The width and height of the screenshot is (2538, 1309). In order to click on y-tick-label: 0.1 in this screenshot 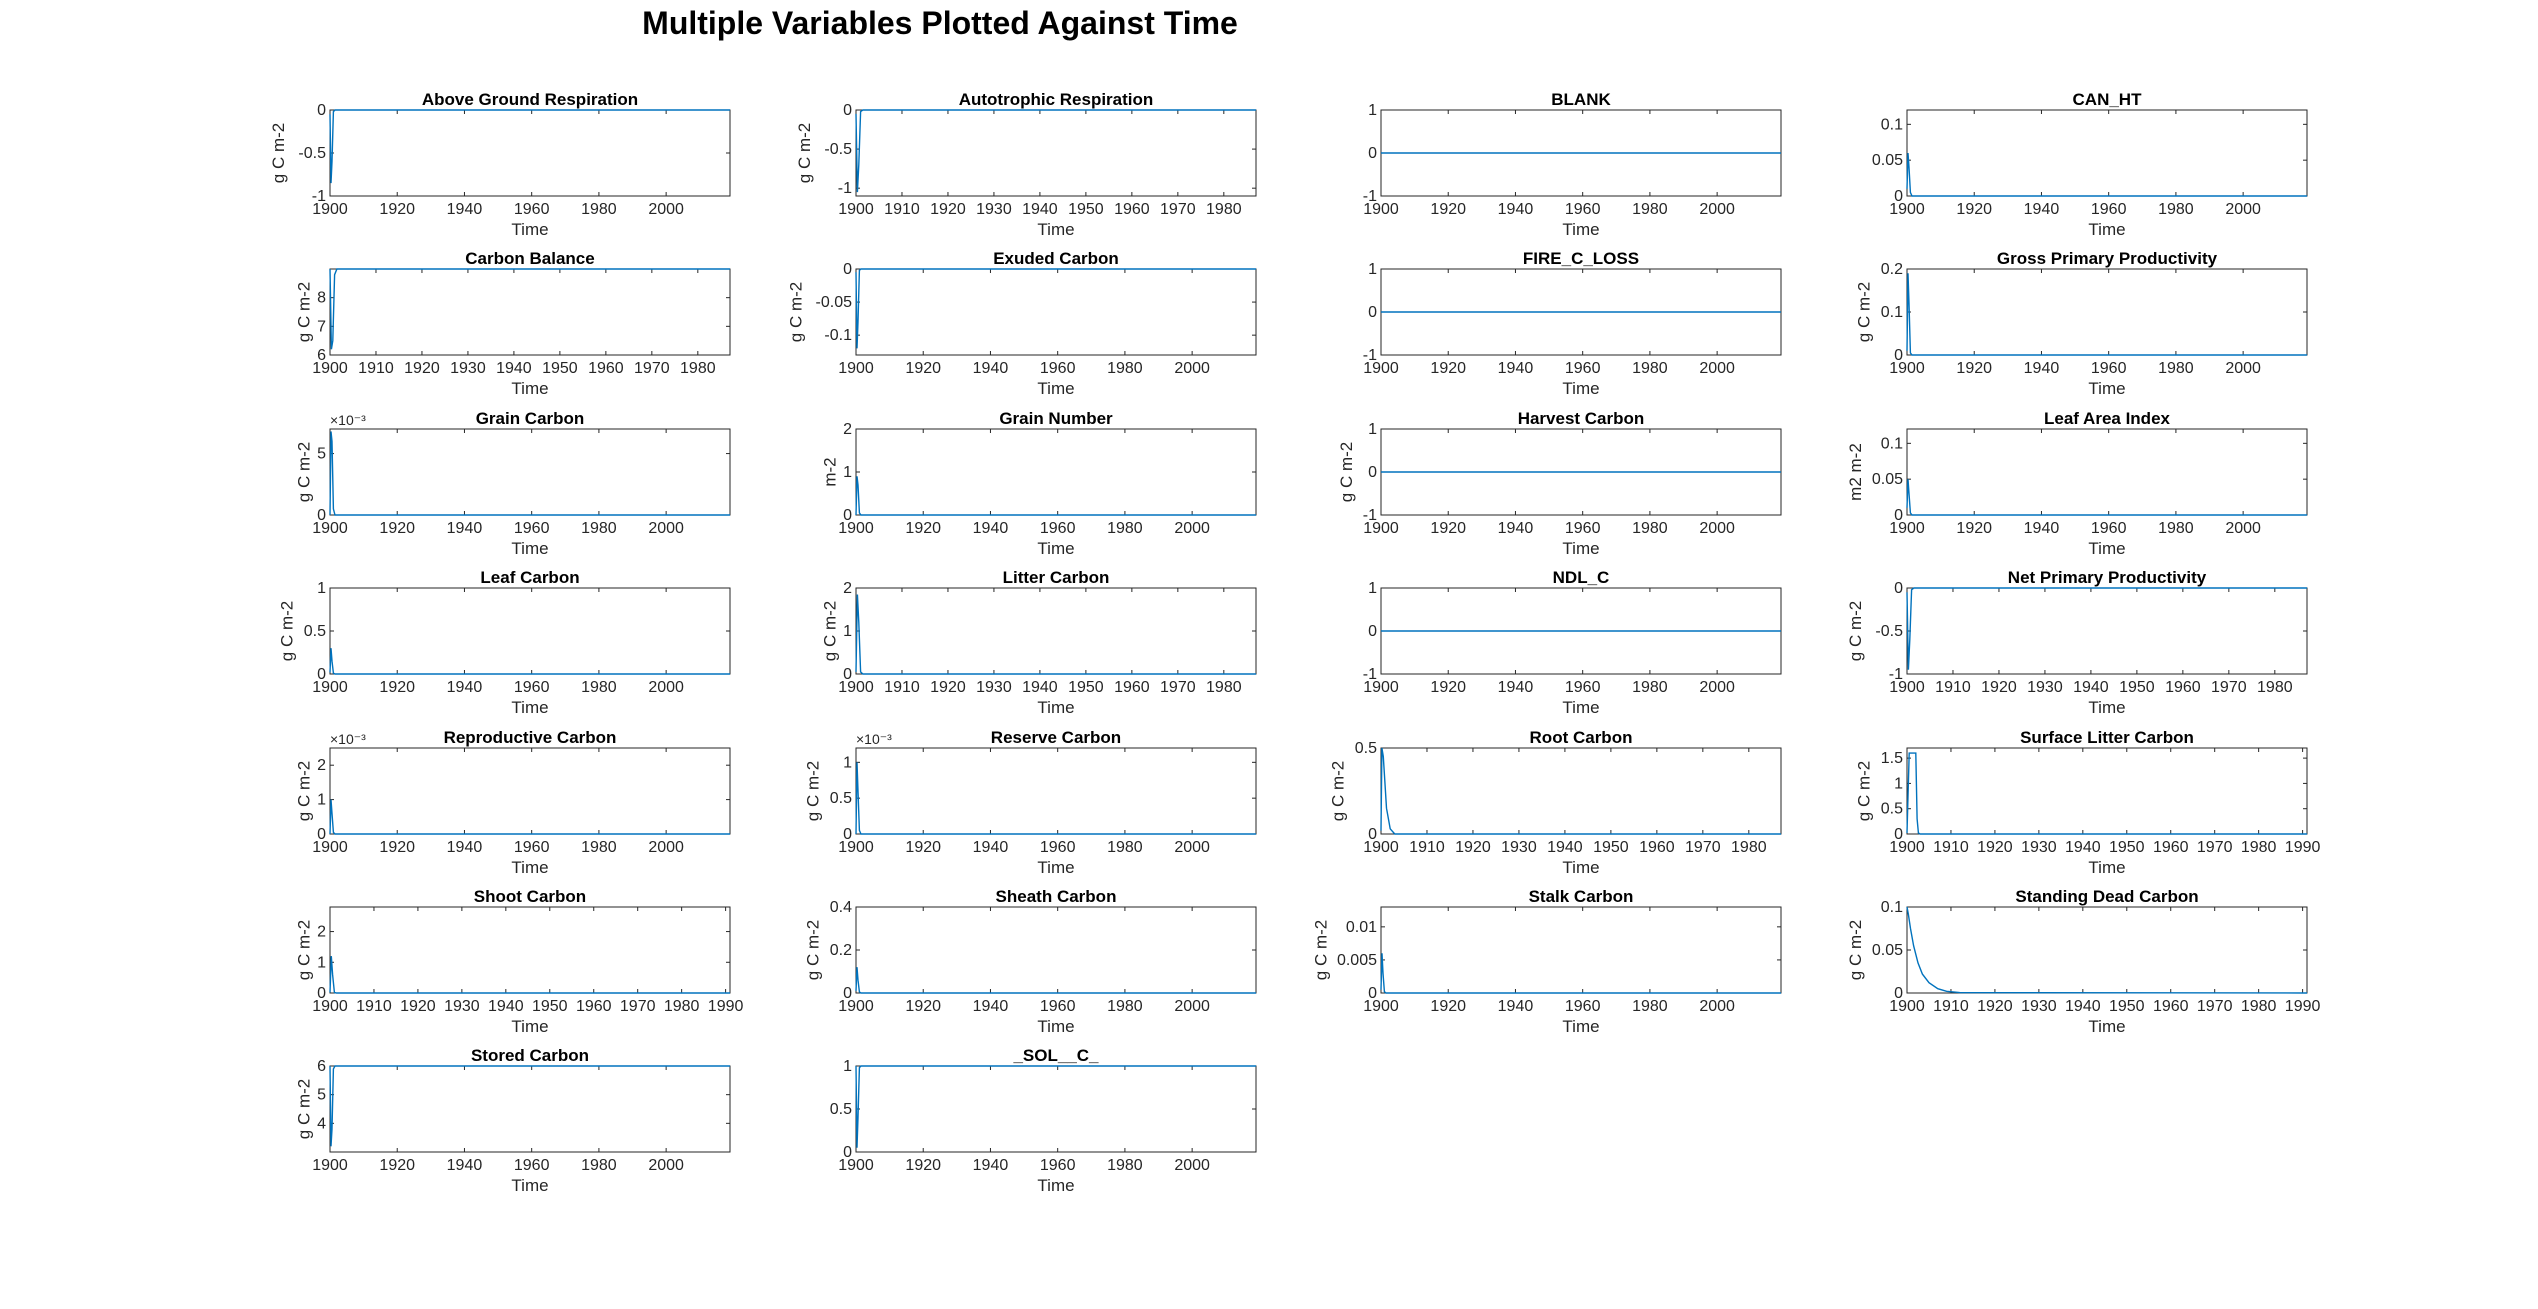, I will do `click(1892, 124)`.